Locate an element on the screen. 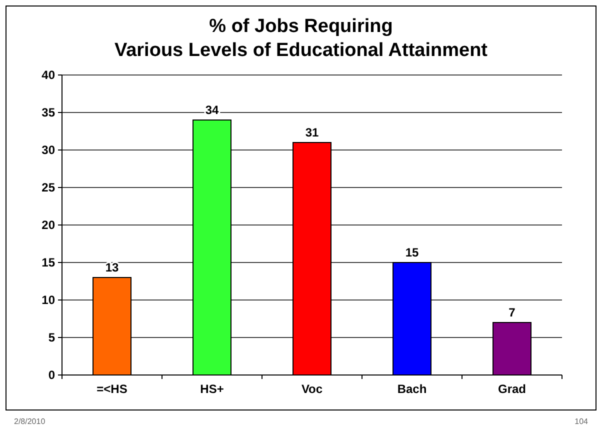 This screenshot has height=444, width=602. data-label: 31 is located at coordinates (312, 133).